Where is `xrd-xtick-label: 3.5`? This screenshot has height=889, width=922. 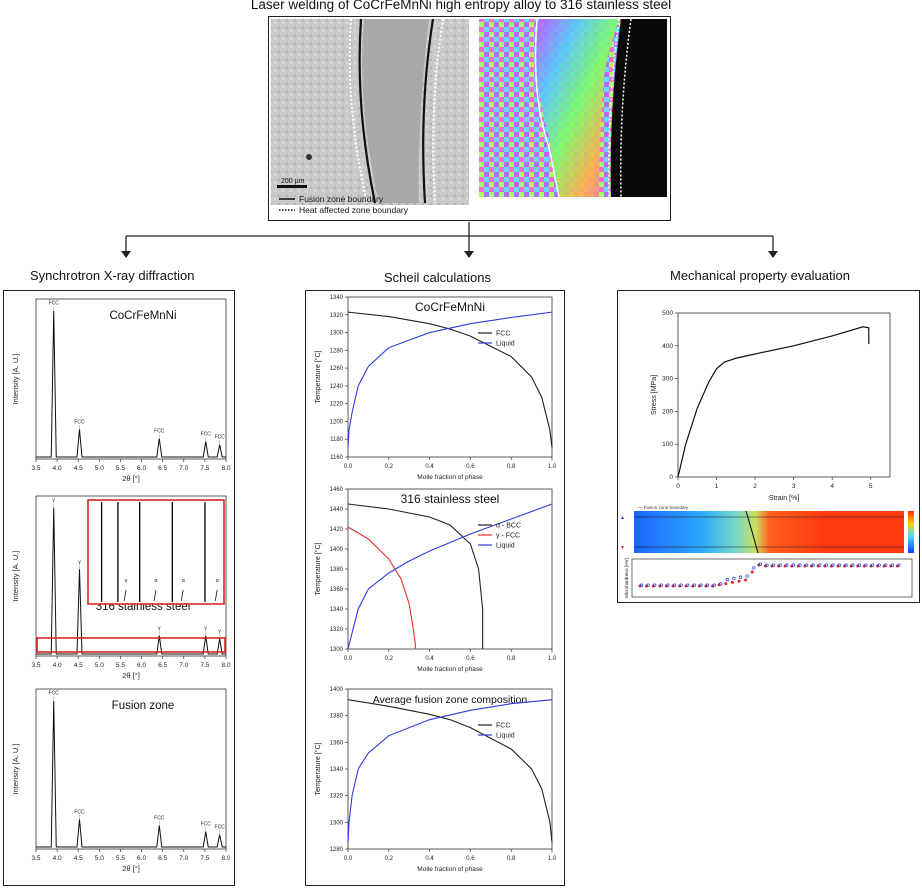 xrd-xtick-label: 3.5 is located at coordinates (35, 858).